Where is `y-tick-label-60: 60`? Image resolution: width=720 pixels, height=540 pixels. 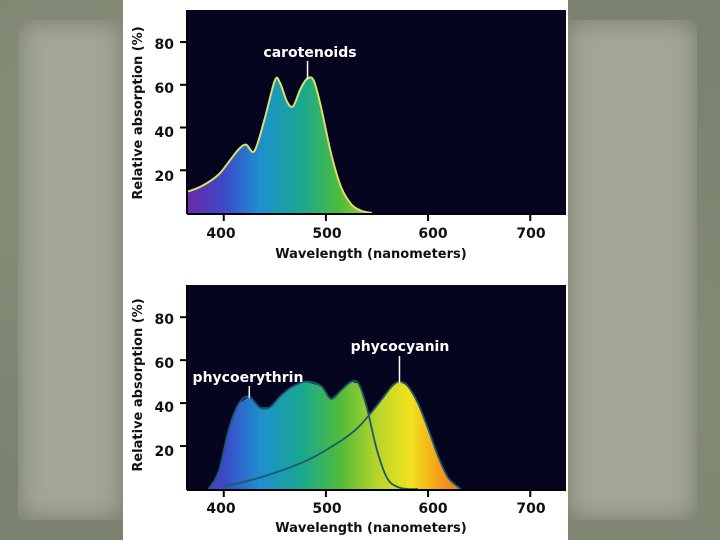
y-tick-label-60: 60 is located at coordinates (165, 89).